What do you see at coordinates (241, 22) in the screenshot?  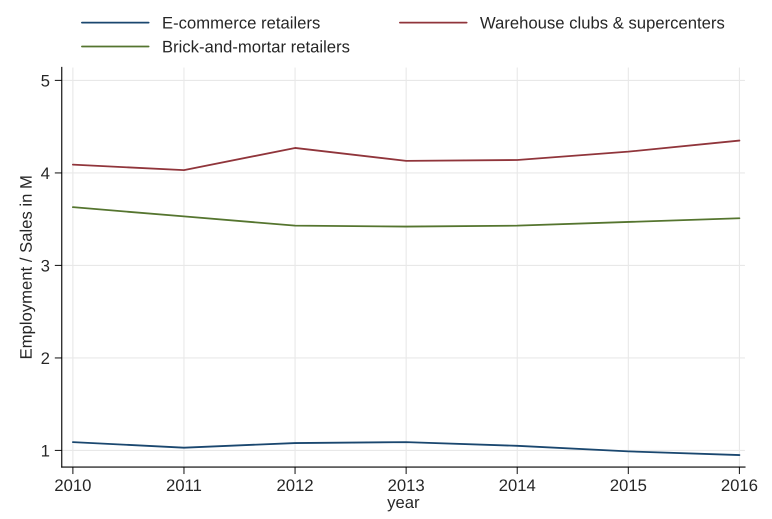 I see `legend-label: E-commerce retailers` at bounding box center [241, 22].